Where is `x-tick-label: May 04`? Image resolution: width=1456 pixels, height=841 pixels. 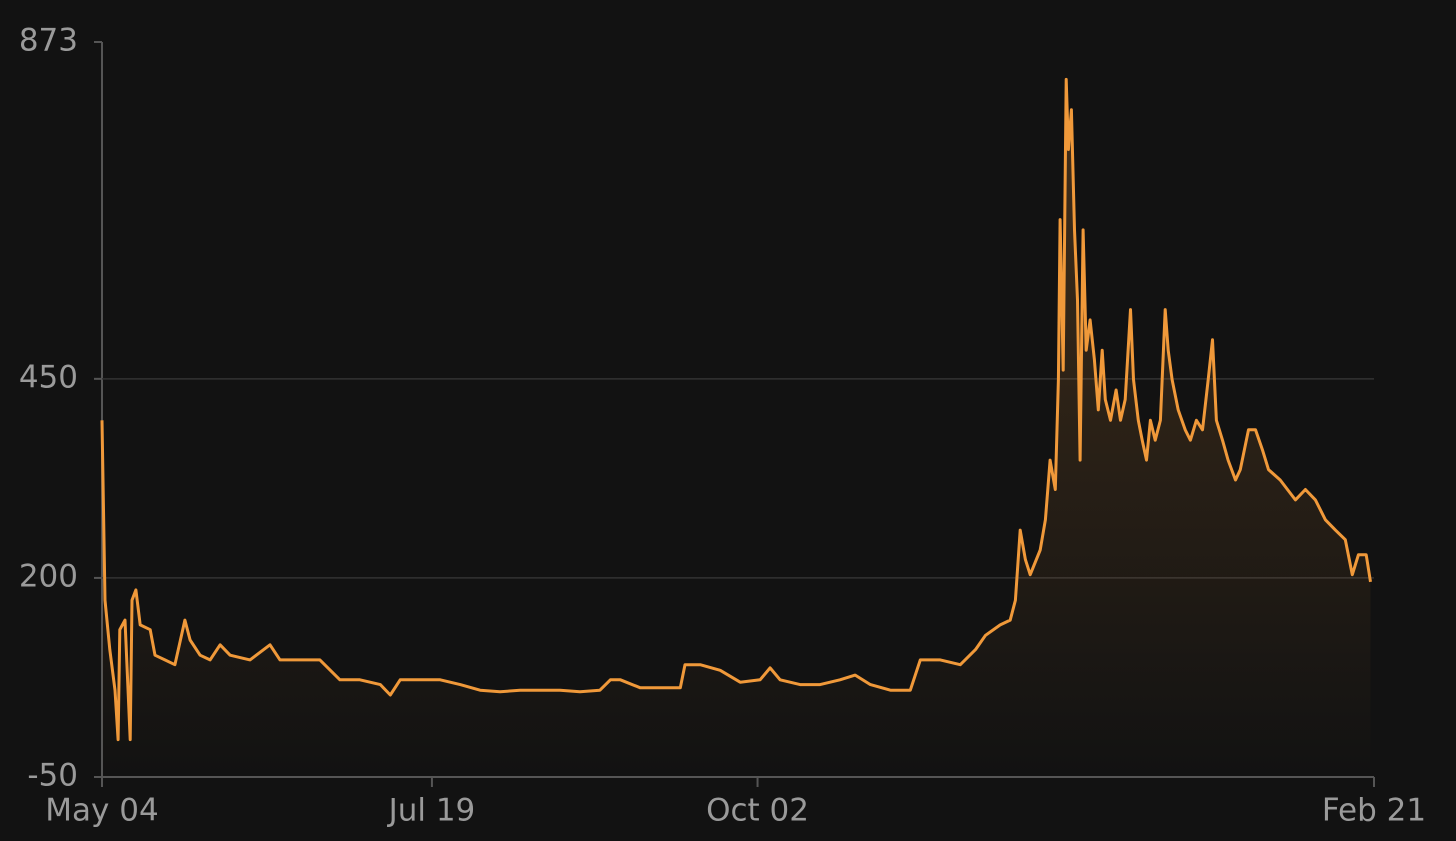
x-tick-label: May 04 is located at coordinates (101, 811).